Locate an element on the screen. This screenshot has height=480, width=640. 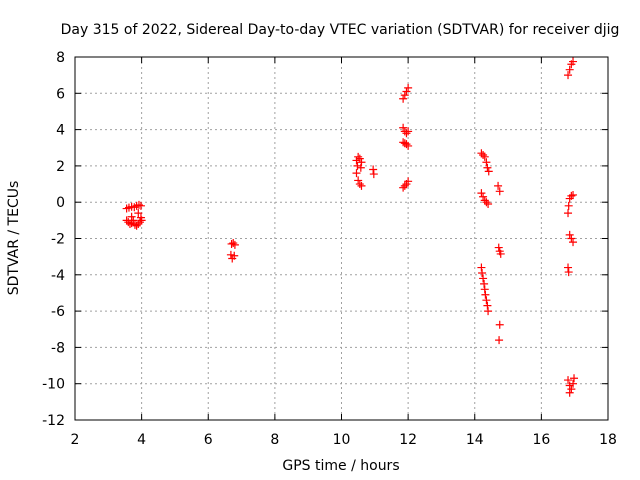
y-tick-label: -12 is located at coordinates (53, 421).